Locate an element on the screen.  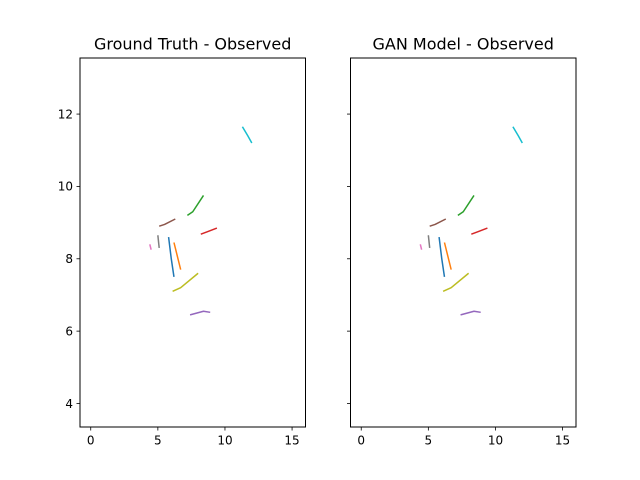
ground-truth-y-ticks: 4 6 8 10 12 is located at coordinates (69, 259).